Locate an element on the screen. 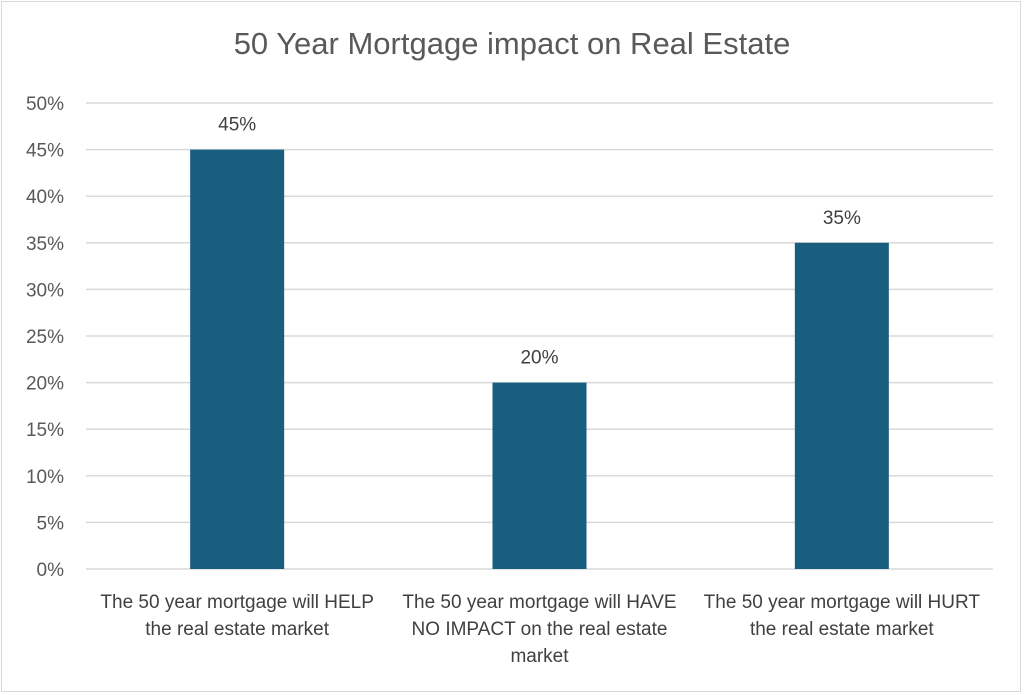  data-label: 20% is located at coordinates (539, 358).